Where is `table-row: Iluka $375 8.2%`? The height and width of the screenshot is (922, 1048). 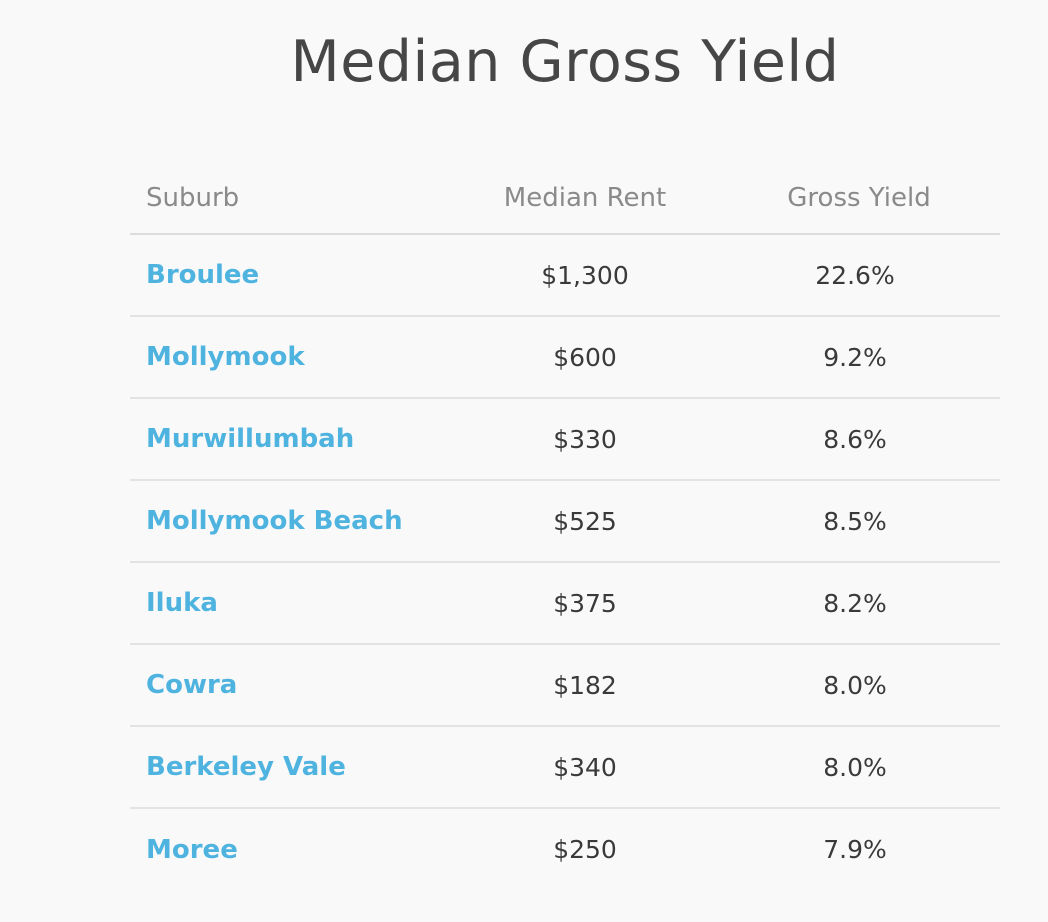 table-row: Iluka $375 8.2% is located at coordinates (565, 603).